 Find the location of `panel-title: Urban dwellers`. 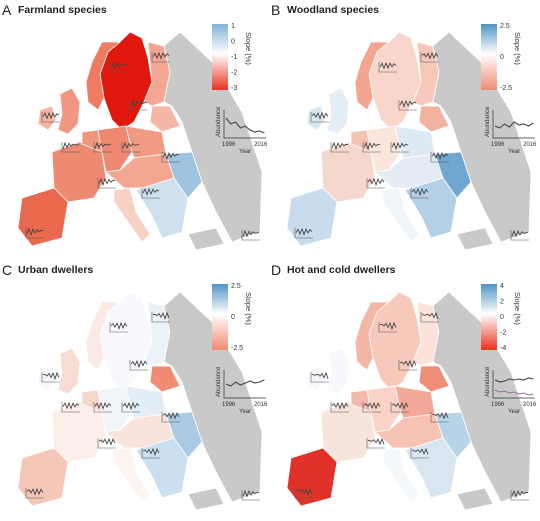

panel-title: Urban dwellers is located at coordinates (56, 270).